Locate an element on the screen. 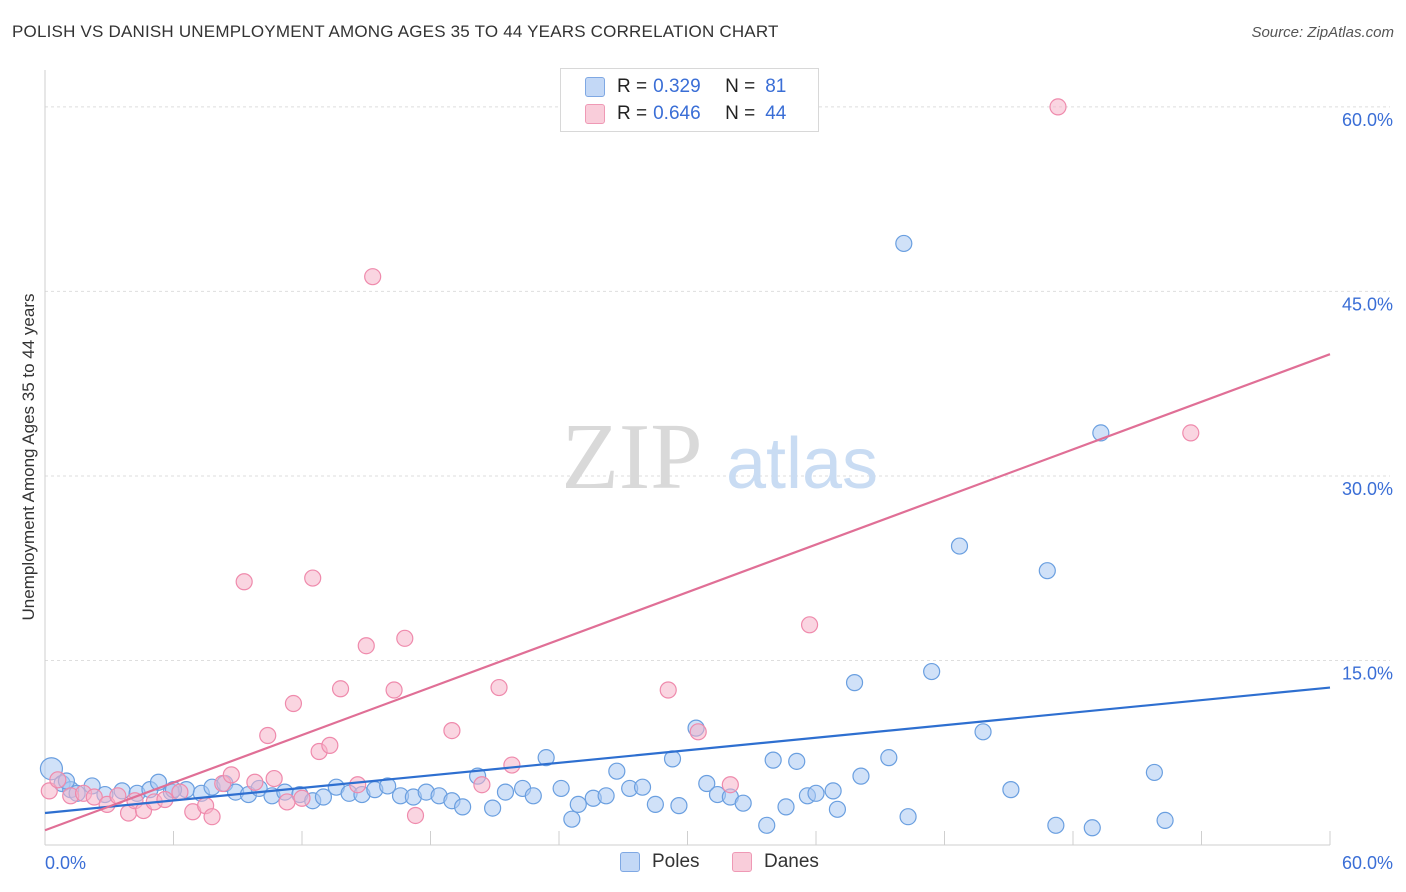 Image resolution: width=1406 pixels, height=892 pixels. poles-trend-line is located at coordinates (687, 750).